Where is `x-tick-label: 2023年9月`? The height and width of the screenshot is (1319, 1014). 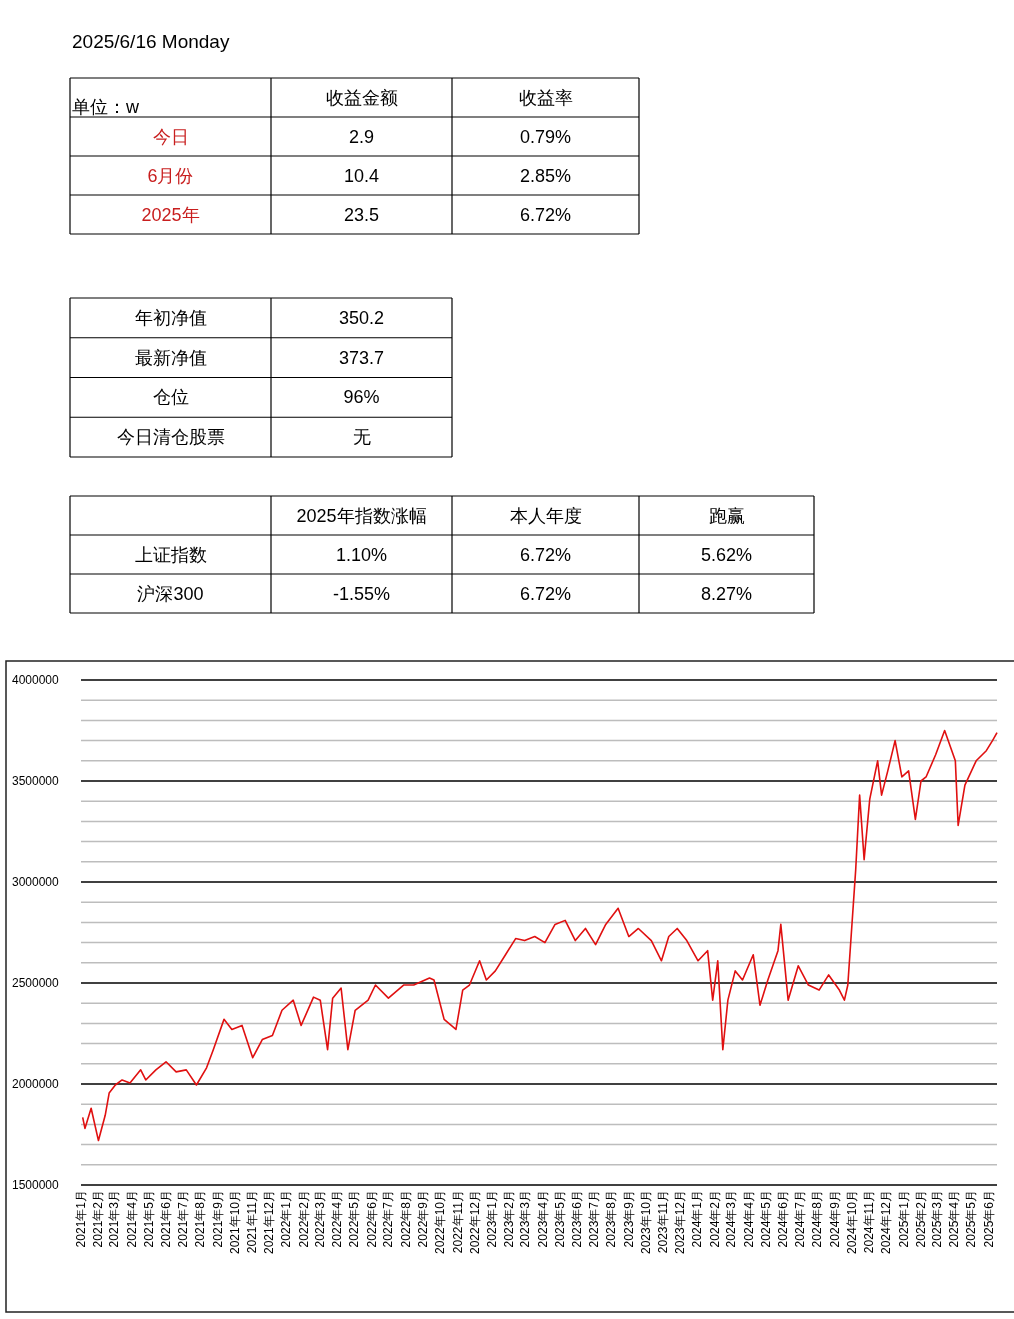
x-tick-label: 2023年9月 is located at coordinates (628, 1219).